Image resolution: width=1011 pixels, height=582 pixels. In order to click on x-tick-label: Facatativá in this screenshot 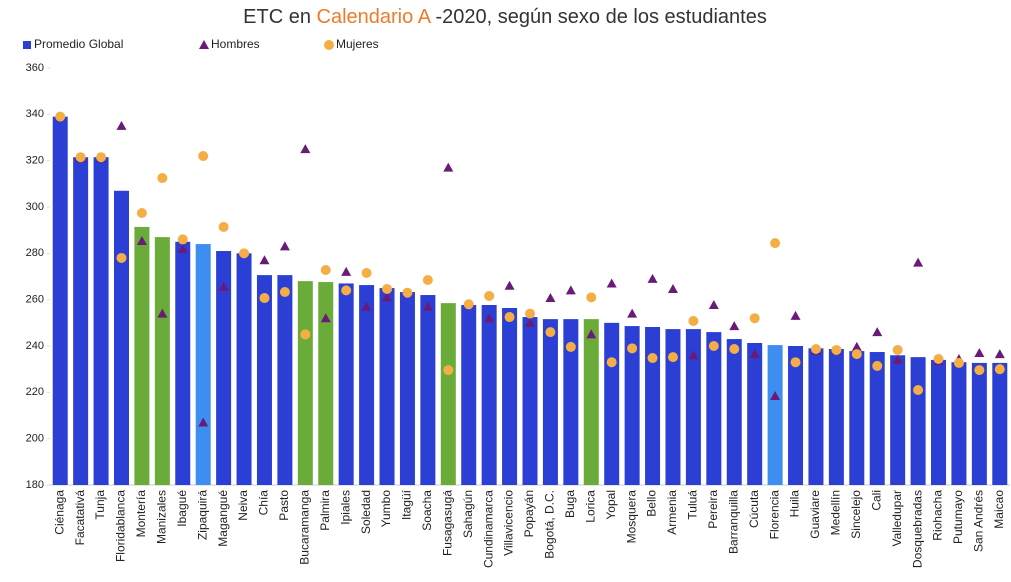, I will do `click(80, 518)`.